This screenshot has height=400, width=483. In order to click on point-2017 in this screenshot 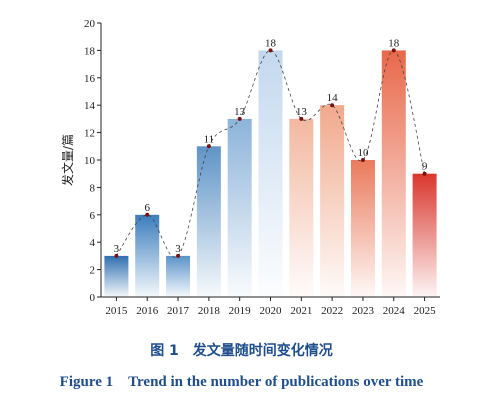, I will do `click(178, 255)`.